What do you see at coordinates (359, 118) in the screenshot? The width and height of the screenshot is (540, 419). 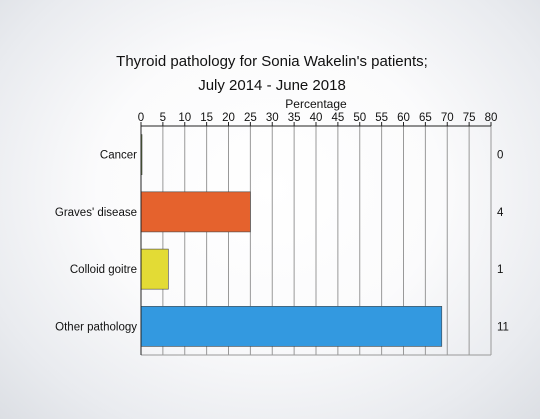 I see `x-tick-label: 50` at bounding box center [359, 118].